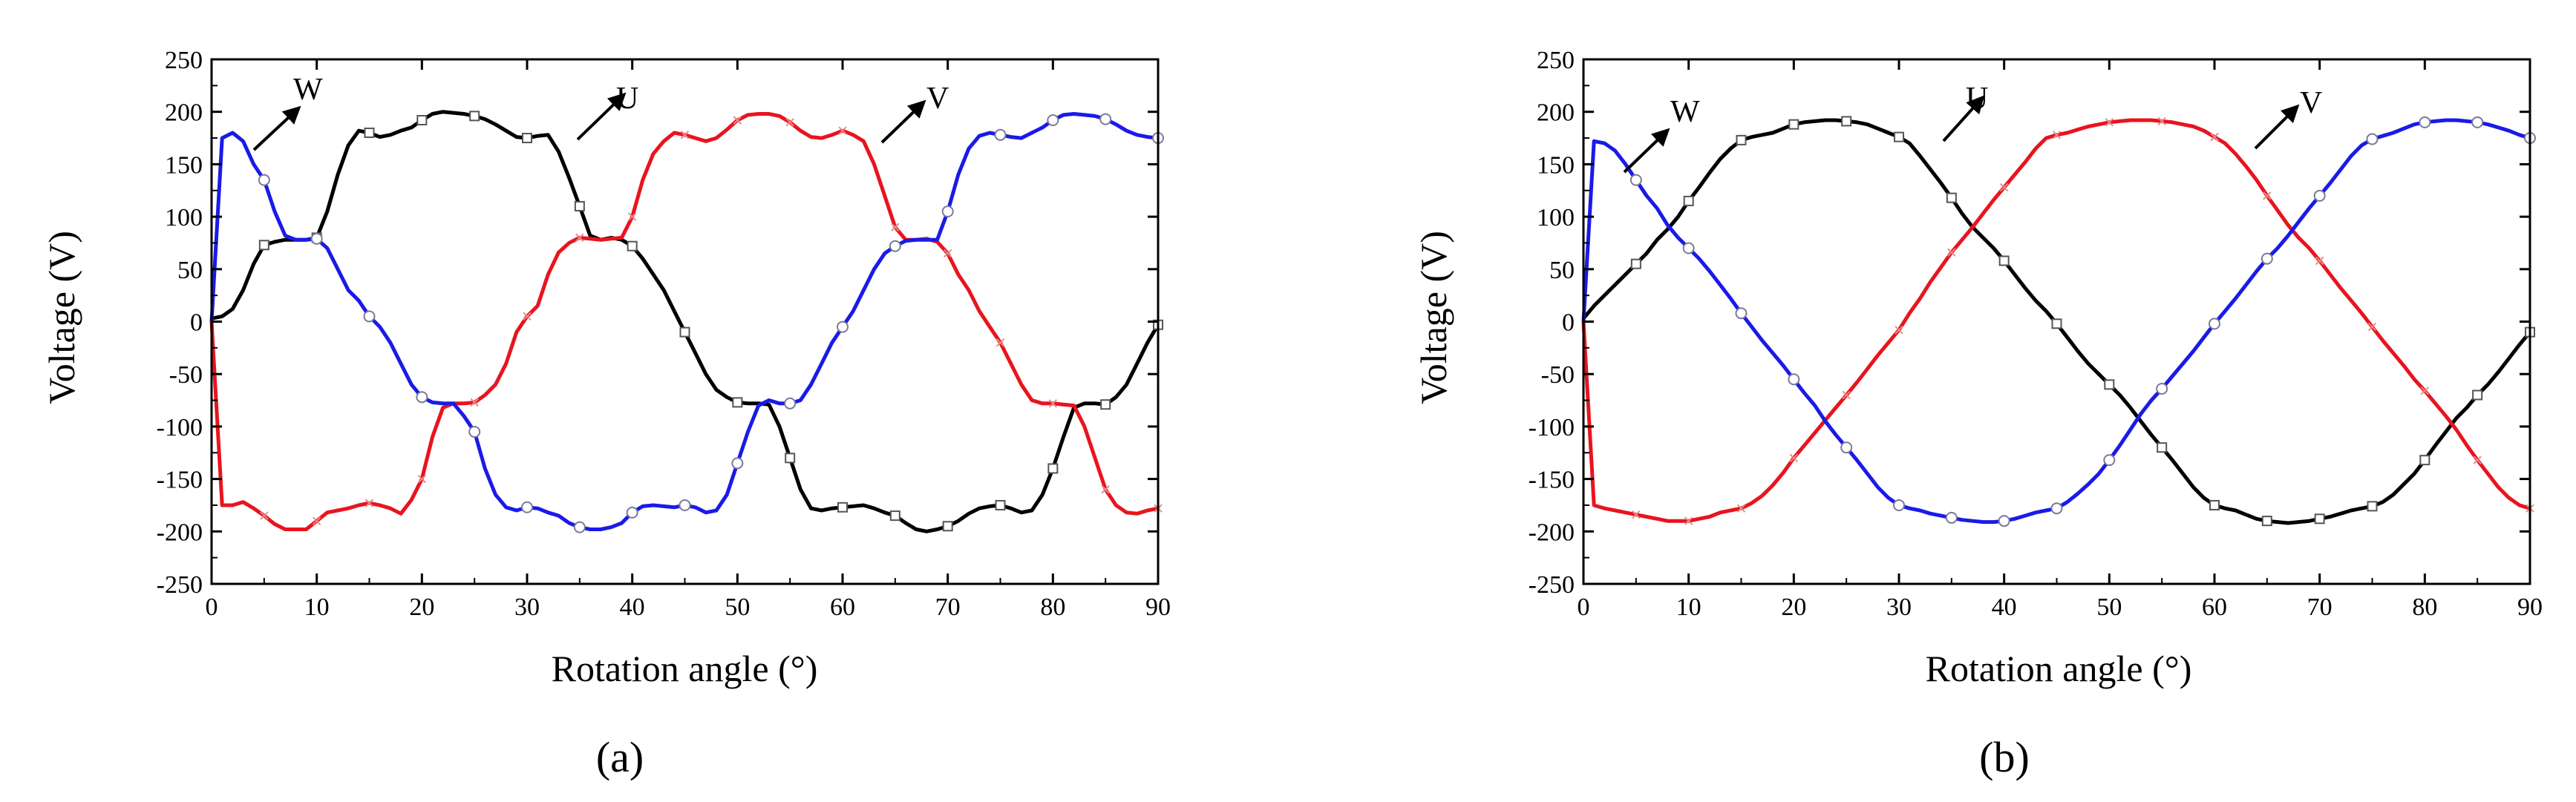 Image resolution: width=2576 pixels, height=802 pixels. I want to click on phase-label-v: V, so click(2311, 103).